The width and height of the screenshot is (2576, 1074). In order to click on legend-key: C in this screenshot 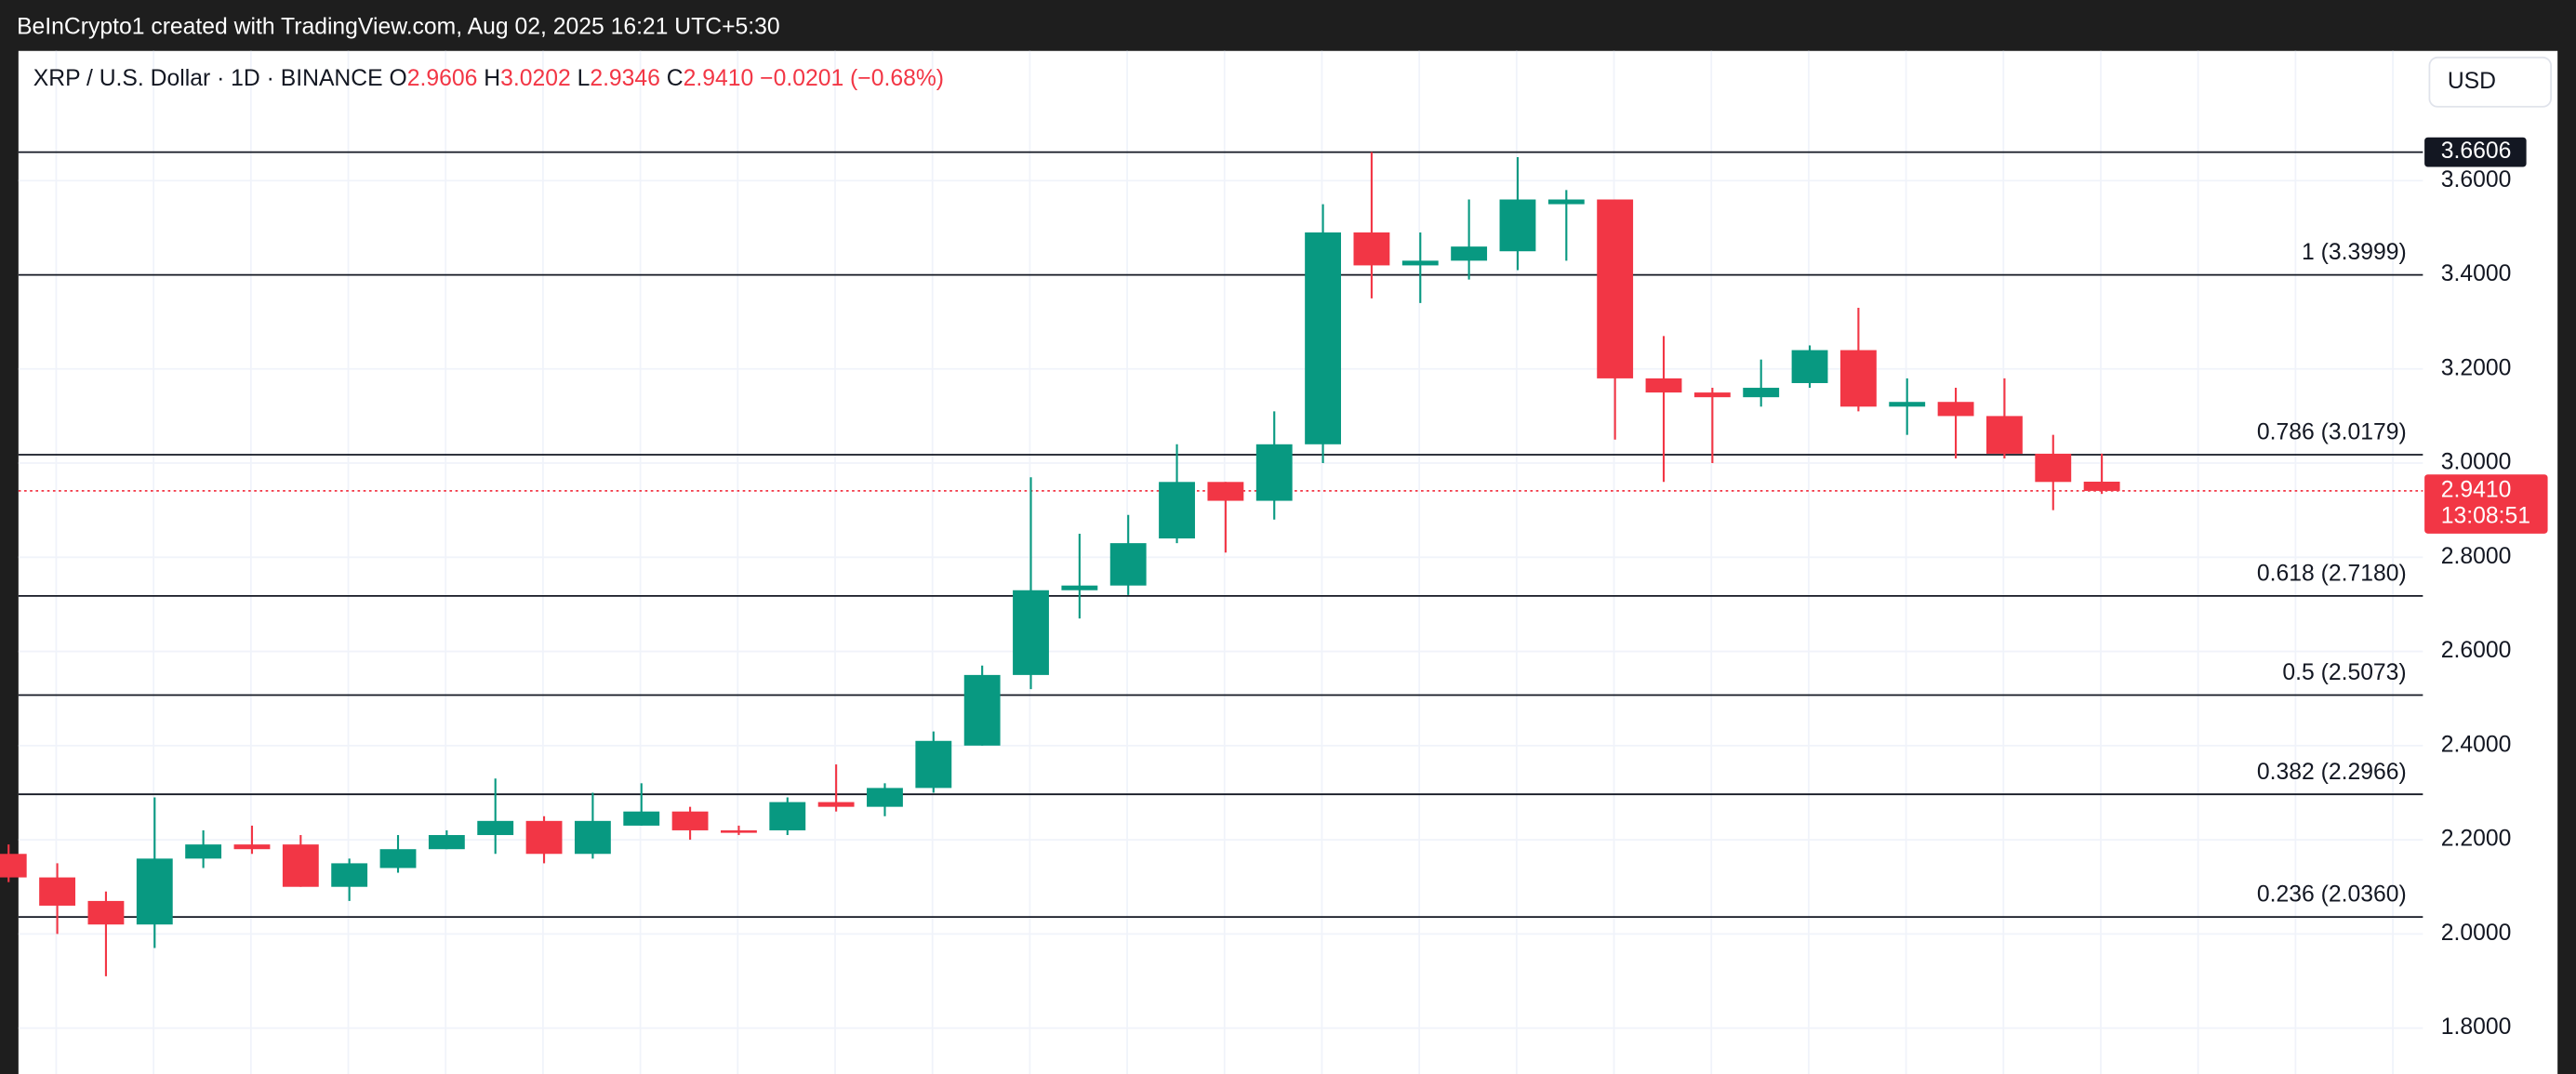, I will do `click(675, 77)`.